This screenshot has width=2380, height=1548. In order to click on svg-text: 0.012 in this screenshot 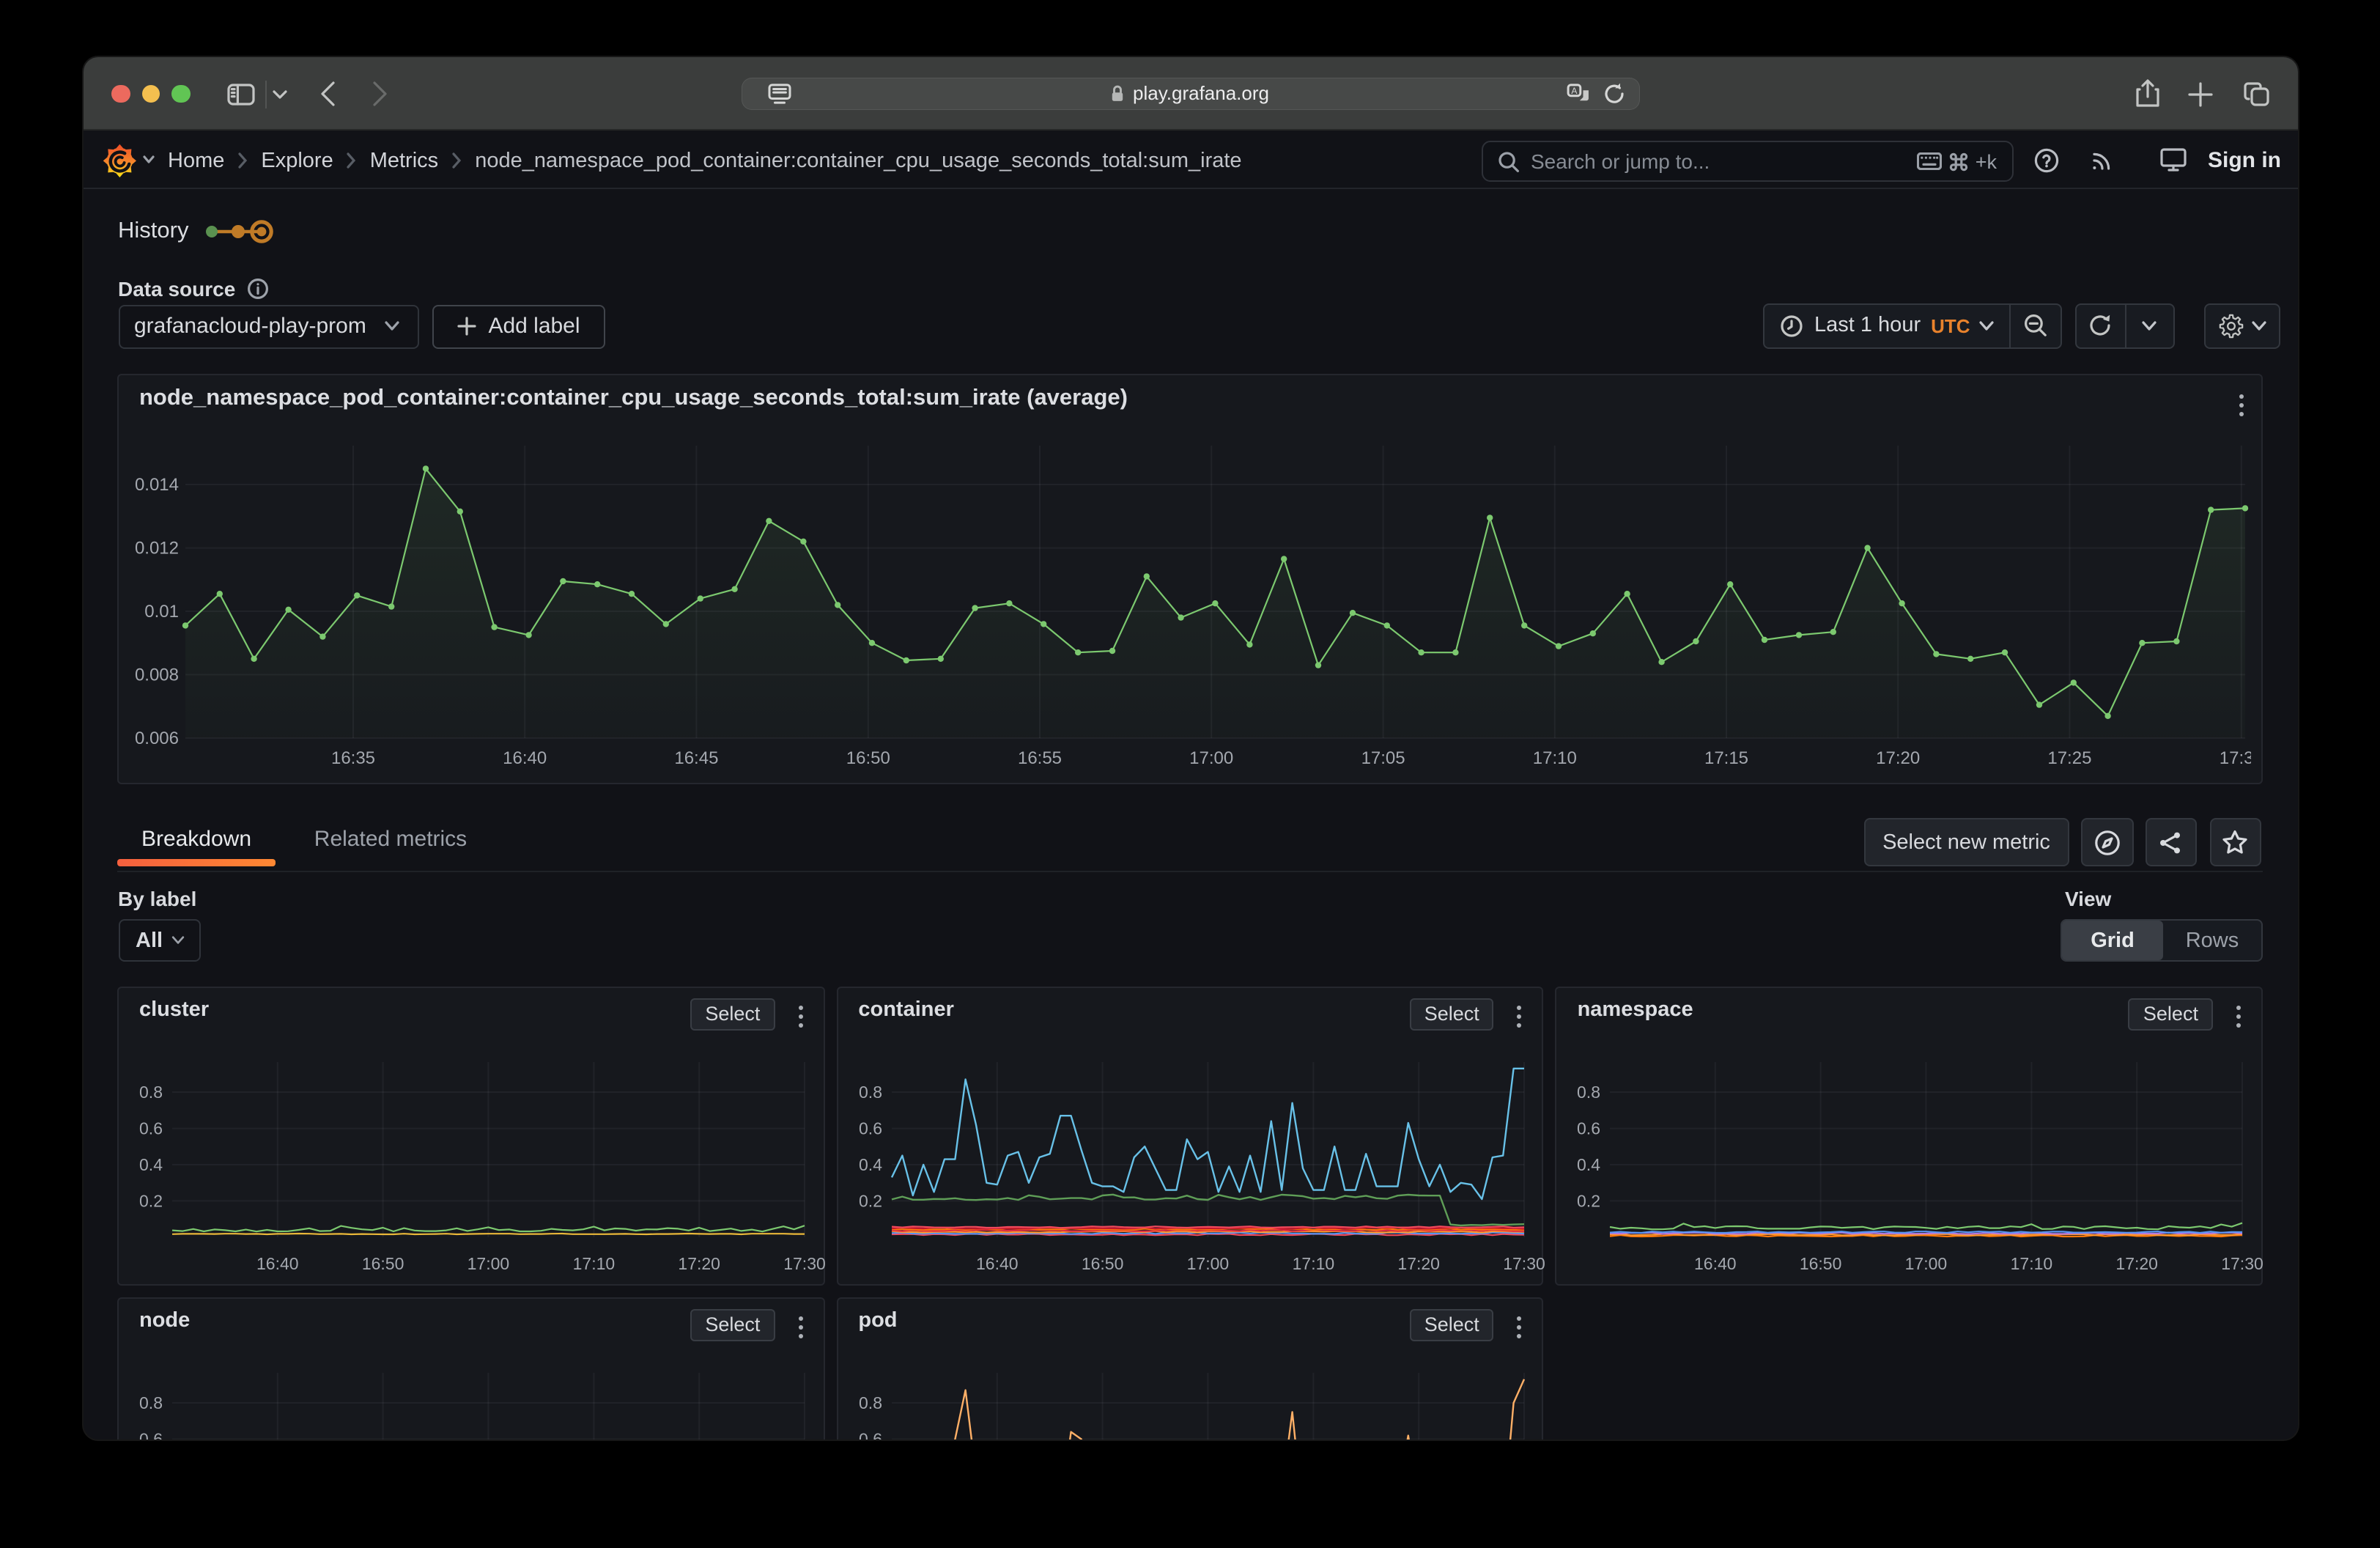, I will do `click(157, 549)`.